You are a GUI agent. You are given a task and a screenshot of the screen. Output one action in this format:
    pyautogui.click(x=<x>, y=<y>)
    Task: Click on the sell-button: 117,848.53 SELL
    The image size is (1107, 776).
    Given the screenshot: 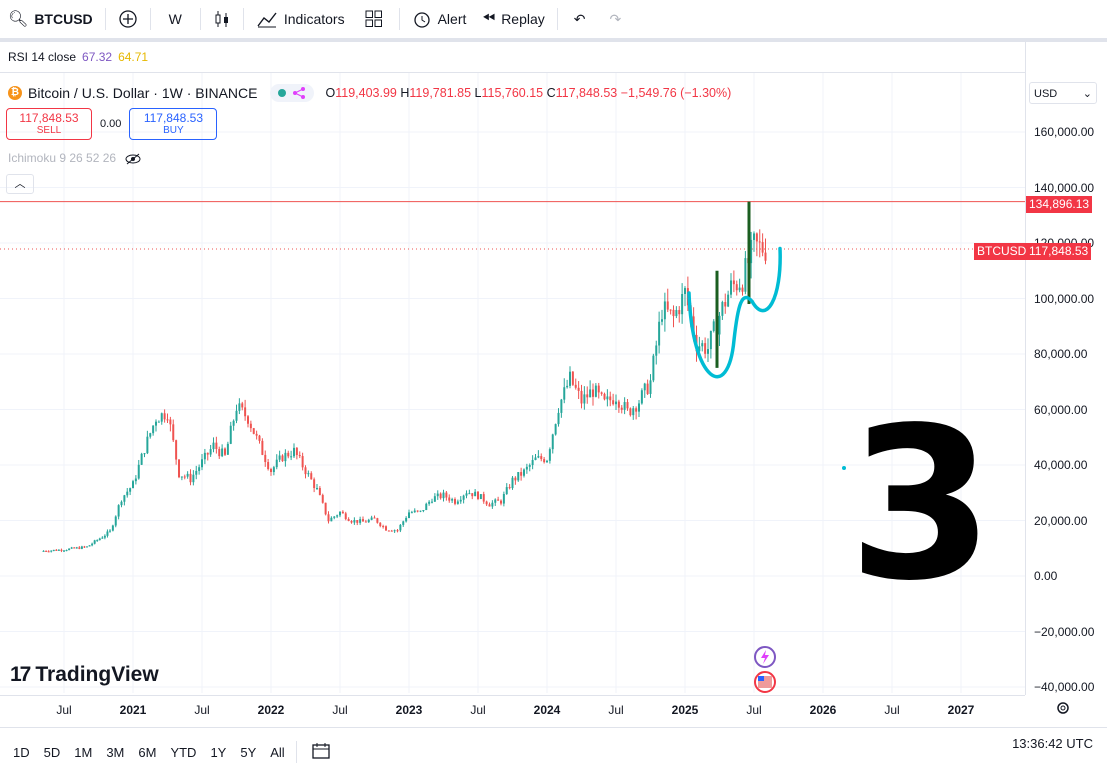 What is the action you would take?
    pyautogui.click(x=49, y=124)
    